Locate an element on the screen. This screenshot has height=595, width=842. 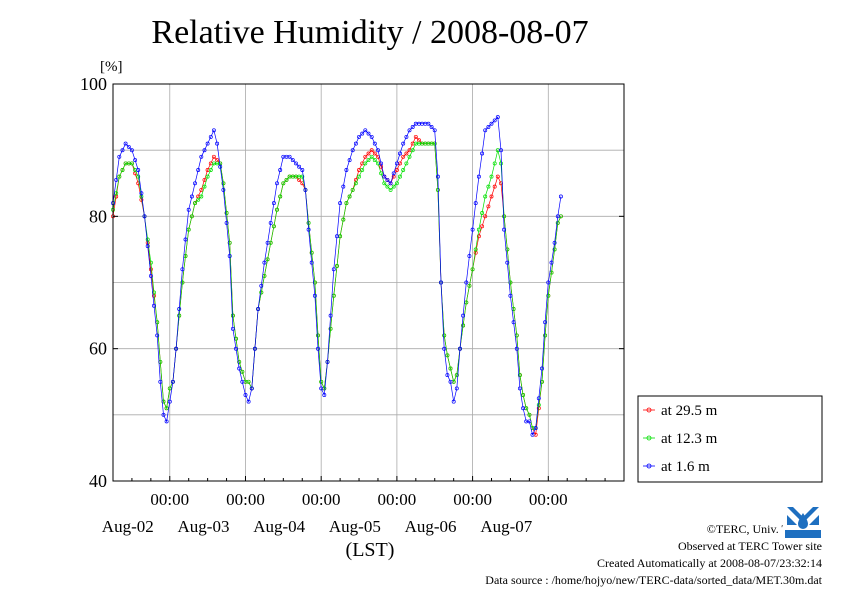
x-tick-date: Aug-02 is located at coordinates (128, 526).